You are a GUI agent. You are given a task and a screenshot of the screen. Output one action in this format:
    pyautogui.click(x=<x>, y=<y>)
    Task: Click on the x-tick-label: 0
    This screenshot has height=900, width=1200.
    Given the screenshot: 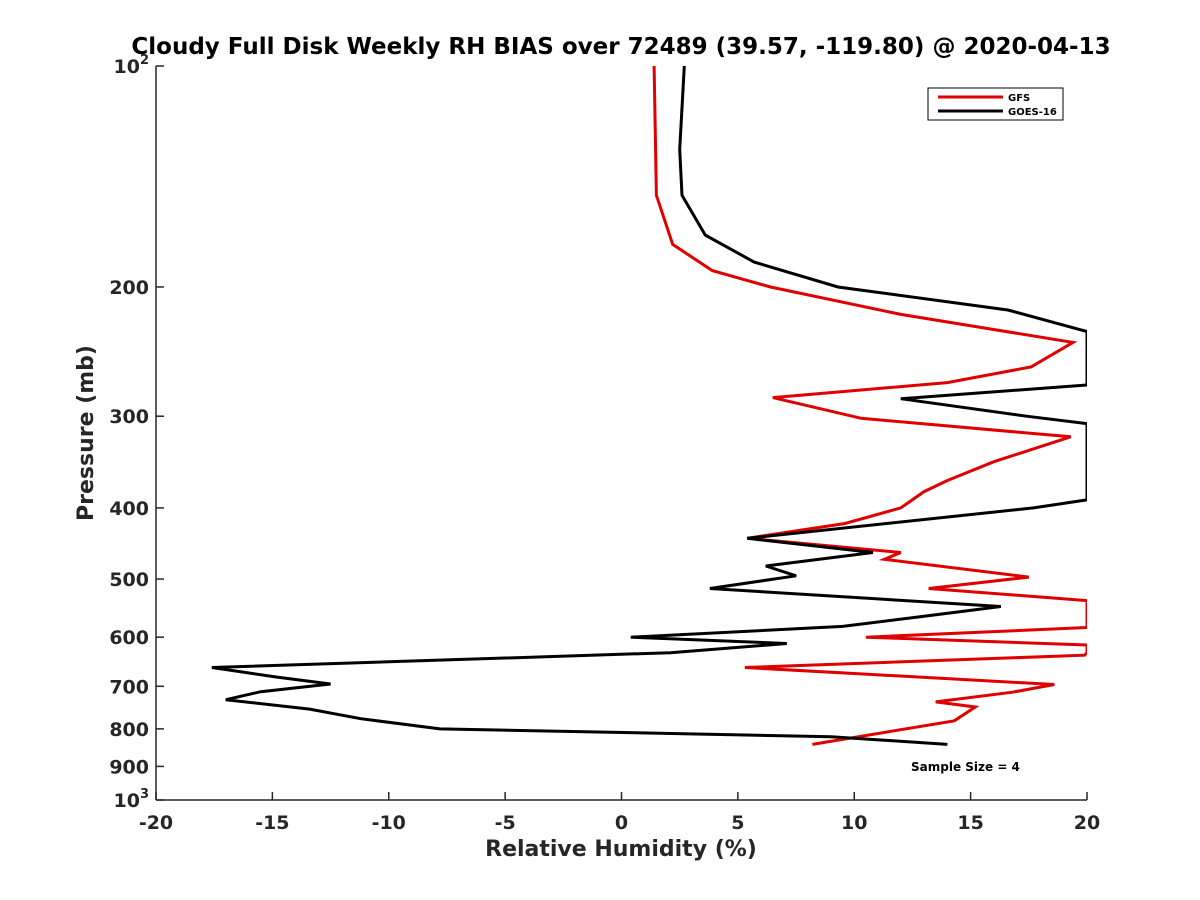 What is the action you would take?
    pyautogui.click(x=621, y=823)
    